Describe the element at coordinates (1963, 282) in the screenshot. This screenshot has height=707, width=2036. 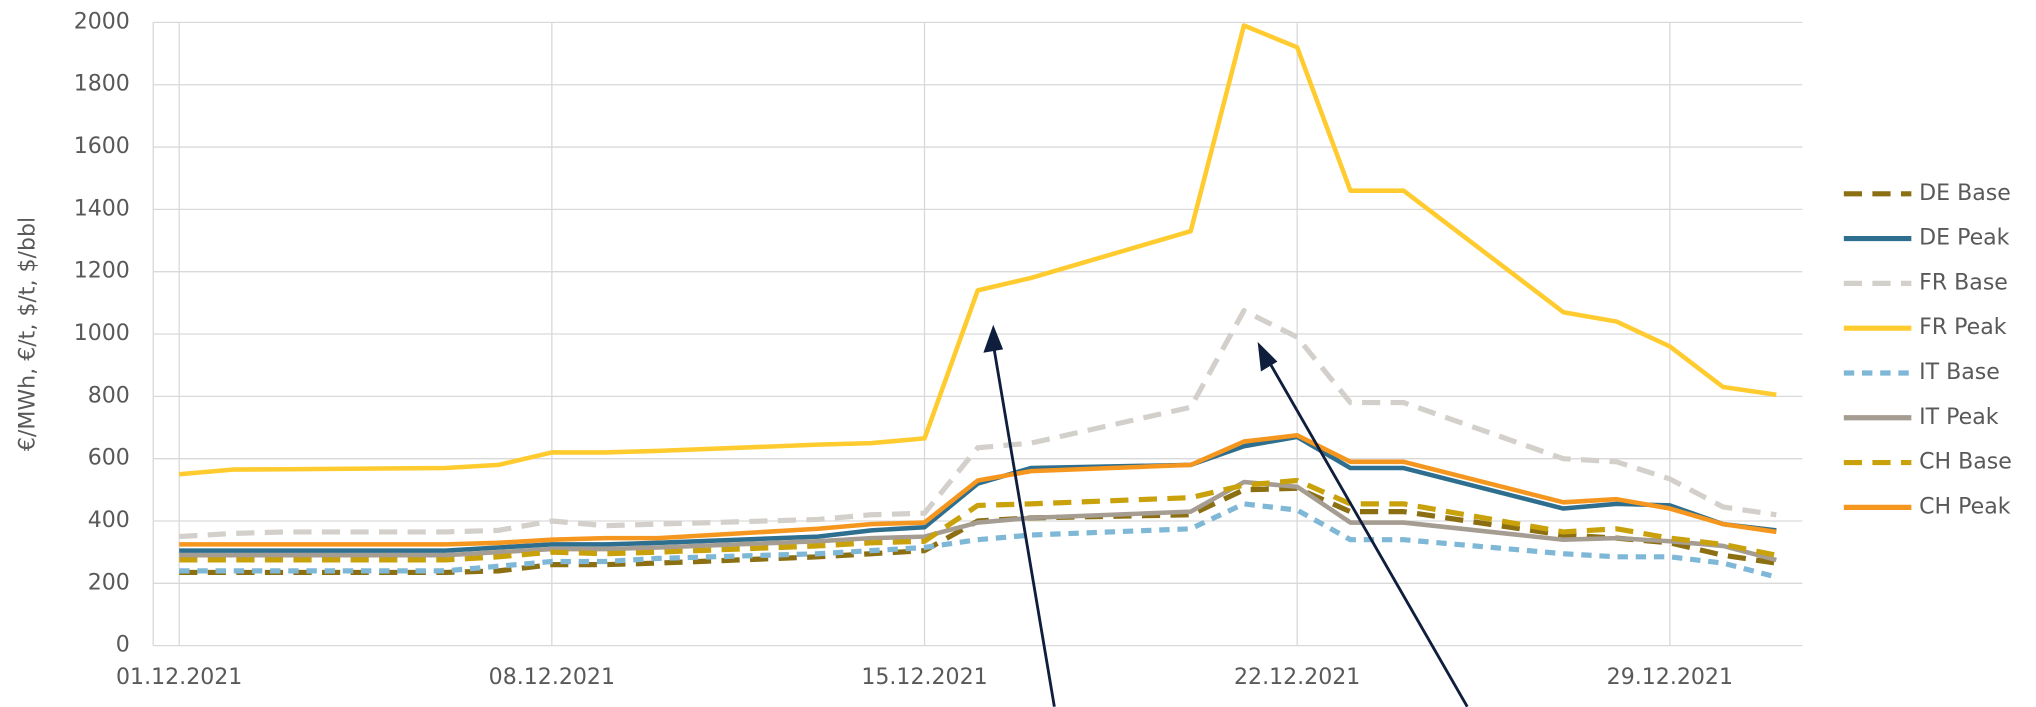
I see `legend-label: FR Base` at that location.